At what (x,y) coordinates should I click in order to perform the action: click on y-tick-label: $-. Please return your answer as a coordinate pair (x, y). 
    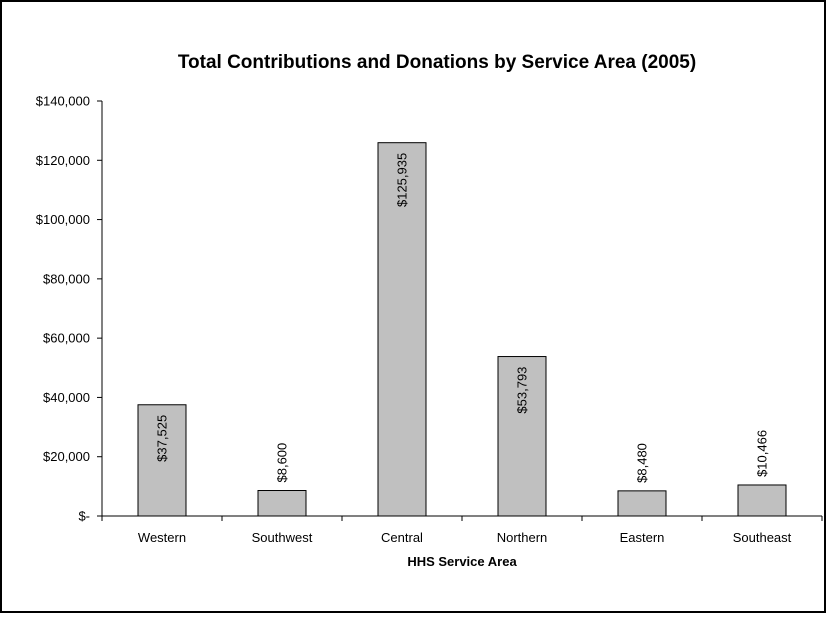
    Looking at the image, I should click on (84, 516).